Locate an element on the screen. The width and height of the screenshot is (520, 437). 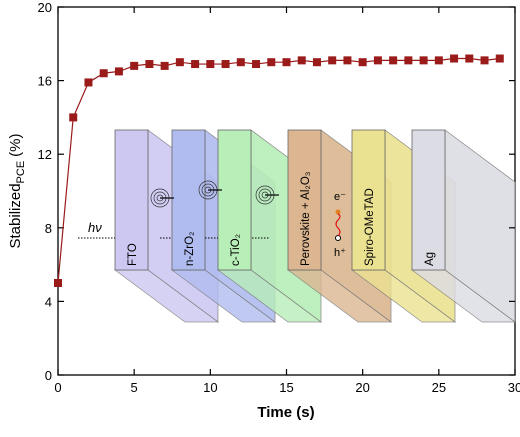
y-label-main: Stabilized is located at coordinates (15, 215).